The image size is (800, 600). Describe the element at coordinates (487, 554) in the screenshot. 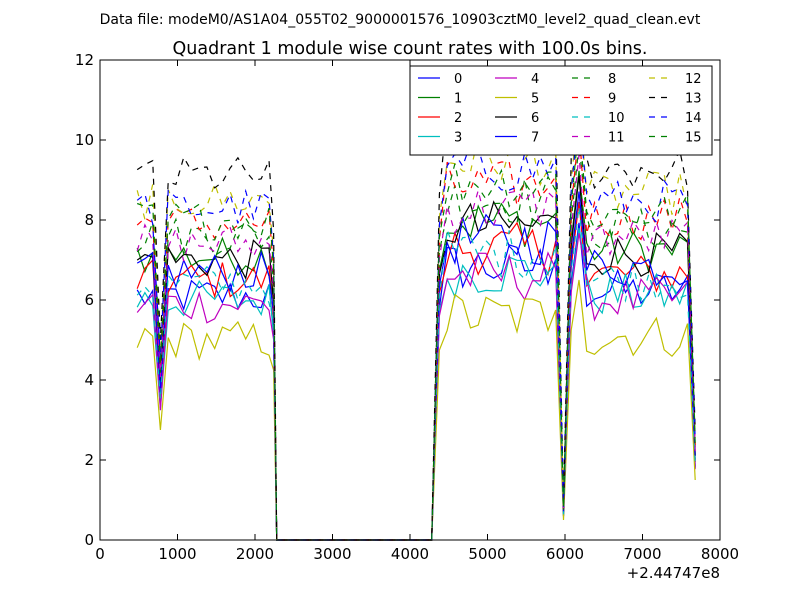

I see `x-tick-label: 5000` at that location.